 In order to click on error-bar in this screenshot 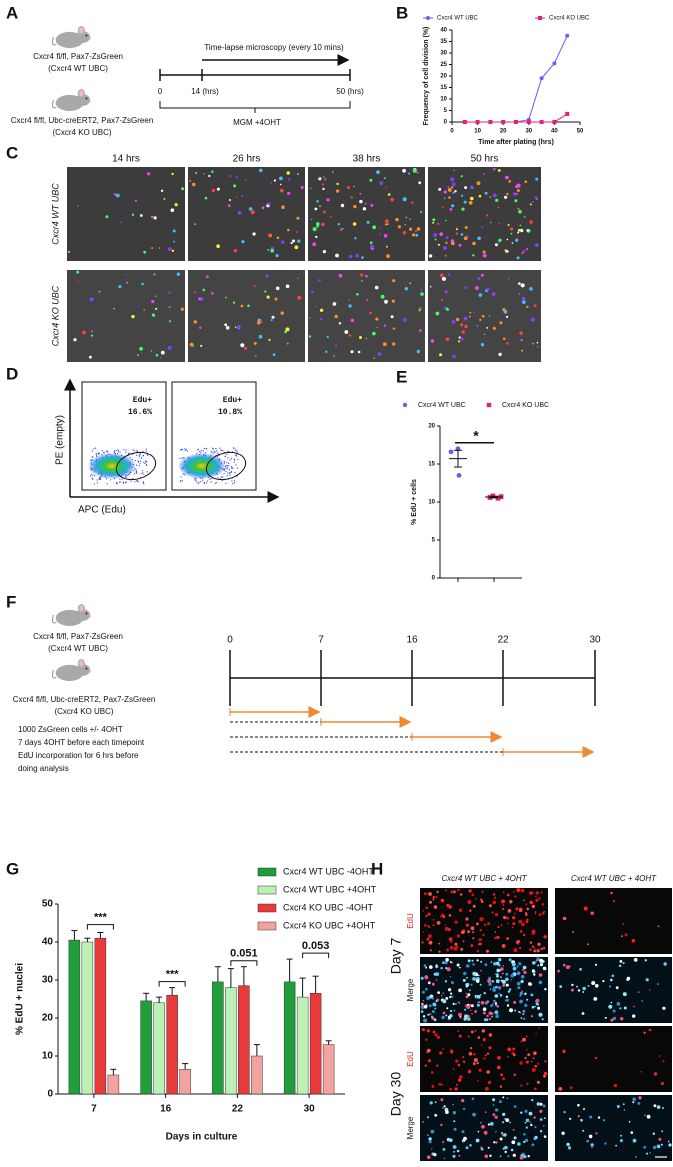, I will do `click(74, 935)`.